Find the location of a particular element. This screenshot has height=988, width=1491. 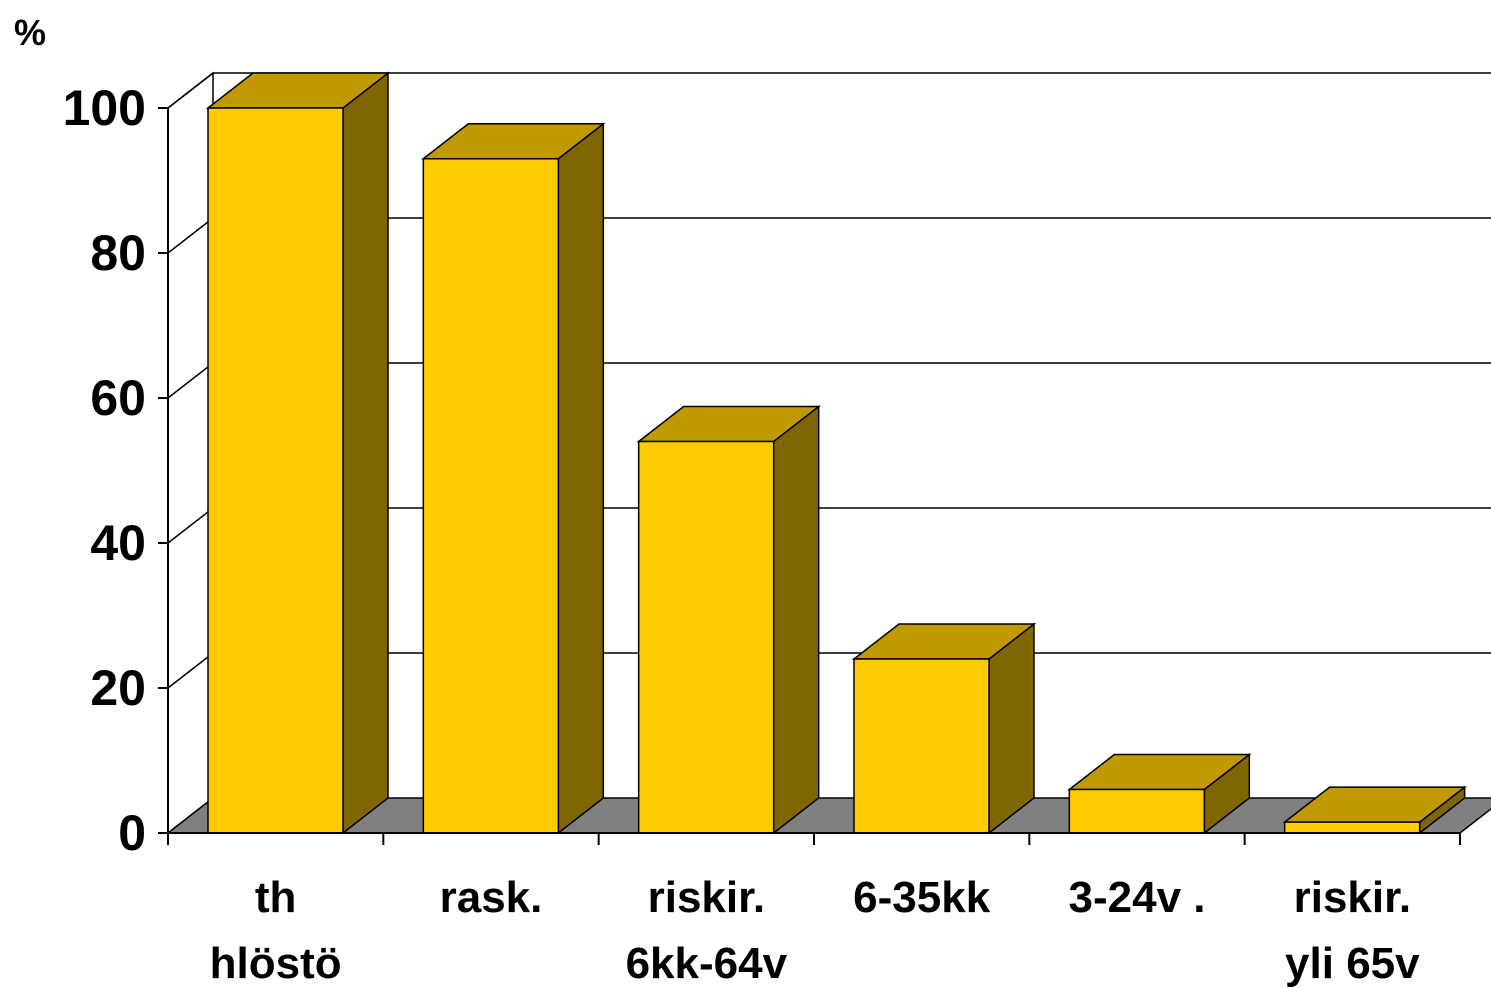

x-tick-label: riskir. yli 65v is located at coordinates (1352, 930).